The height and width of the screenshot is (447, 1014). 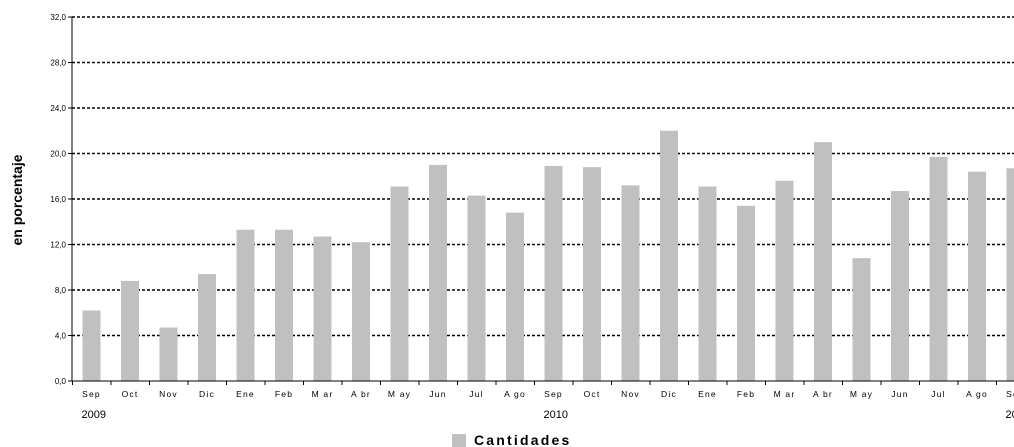 I want to click on legend: Cantidades, so click(x=511, y=439).